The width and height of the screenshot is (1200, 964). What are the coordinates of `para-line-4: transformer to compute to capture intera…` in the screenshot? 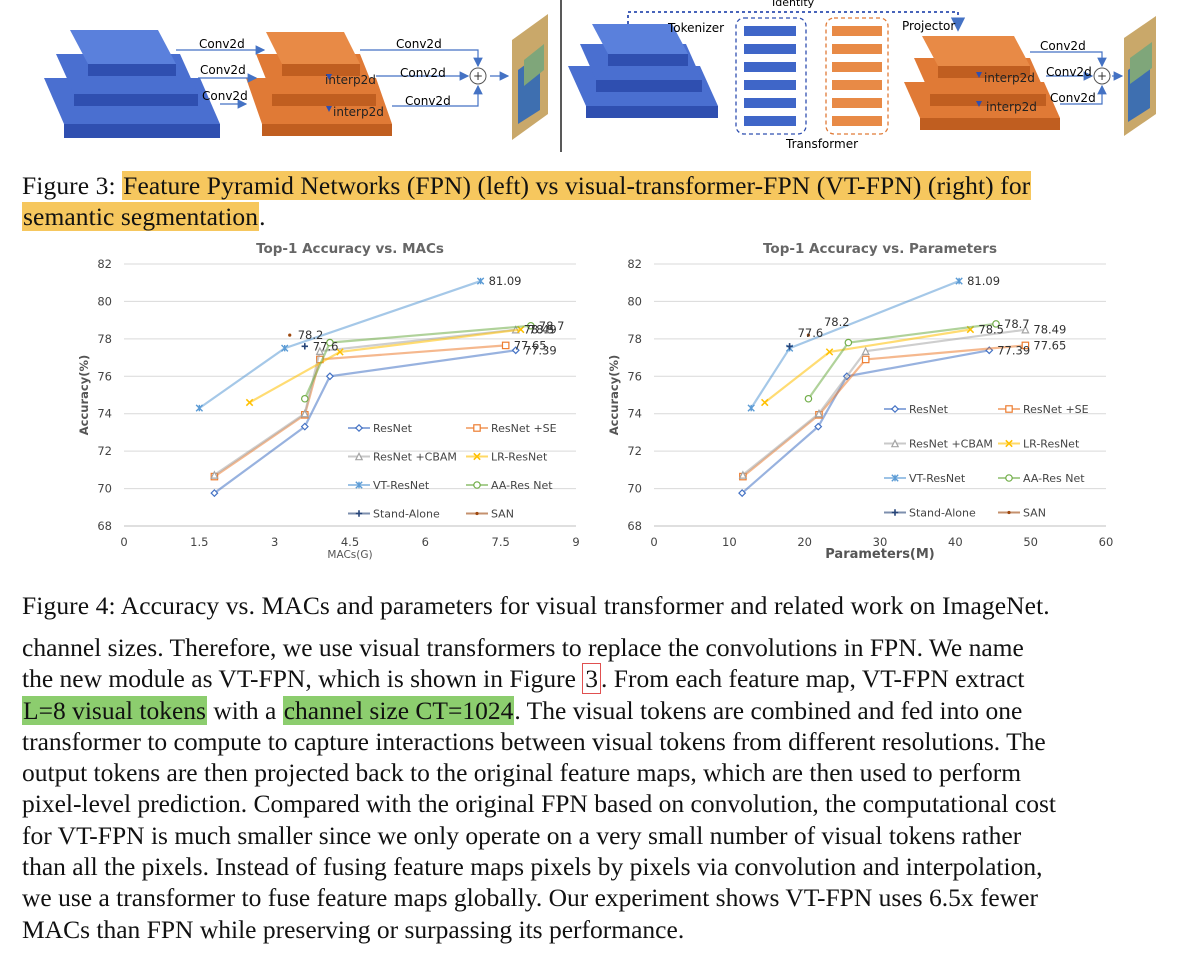 It's located at (534, 741).